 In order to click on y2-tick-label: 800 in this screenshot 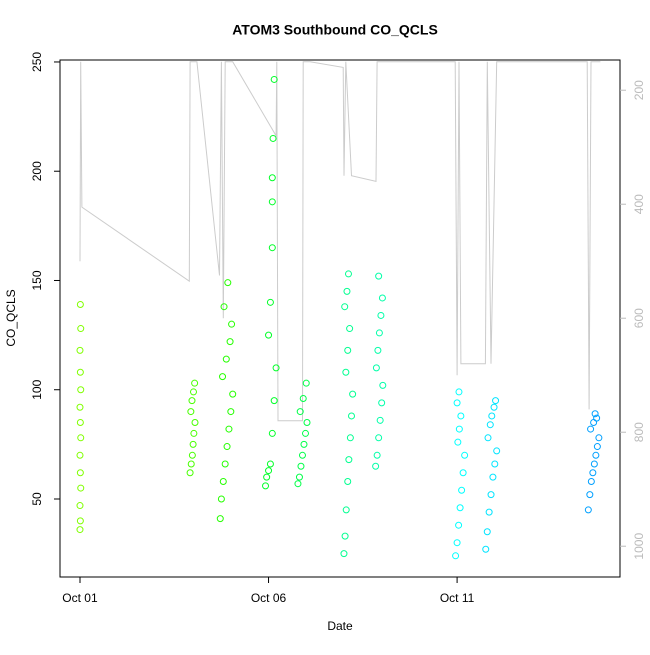, I will do `click(639, 432)`.